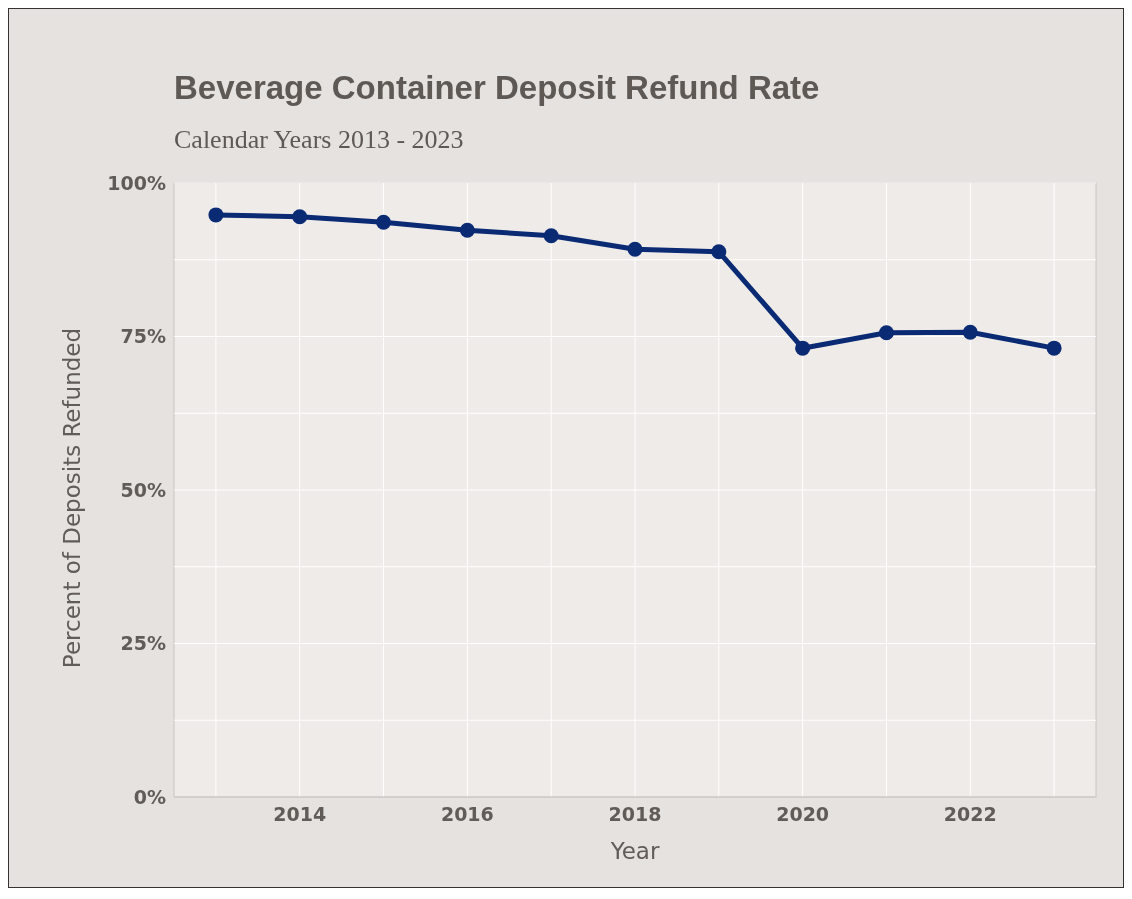 This screenshot has height=899, width=1132. What do you see at coordinates (72, 498) in the screenshot?
I see `y-axis-title: Percent of Deposits Refunded` at bounding box center [72, 498].